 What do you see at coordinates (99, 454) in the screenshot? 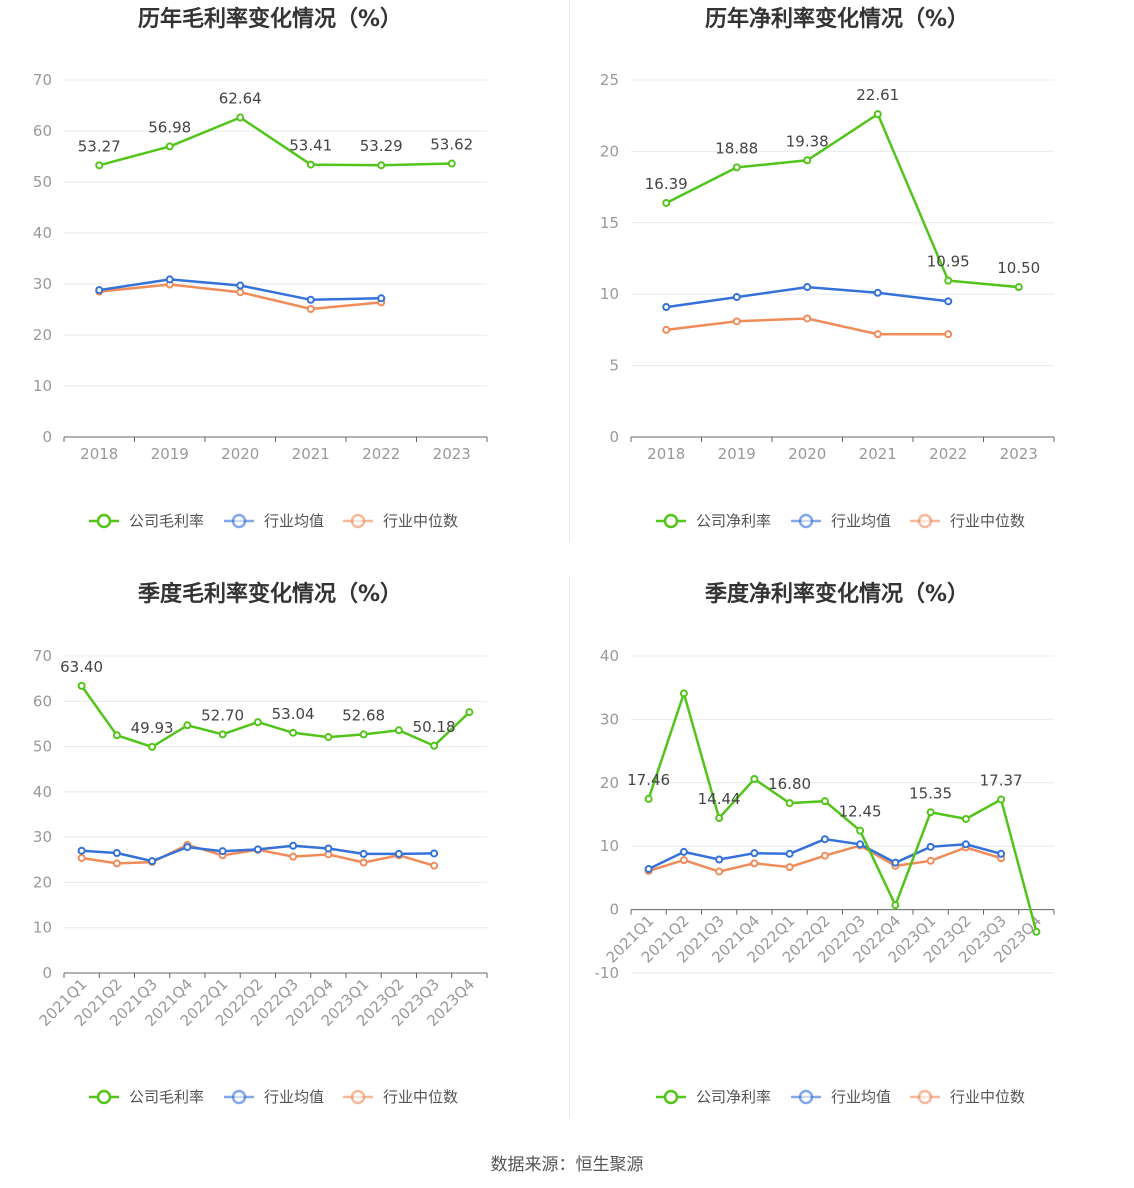
I see `x-tick-label: 2018` at bounding box center [99, 454].